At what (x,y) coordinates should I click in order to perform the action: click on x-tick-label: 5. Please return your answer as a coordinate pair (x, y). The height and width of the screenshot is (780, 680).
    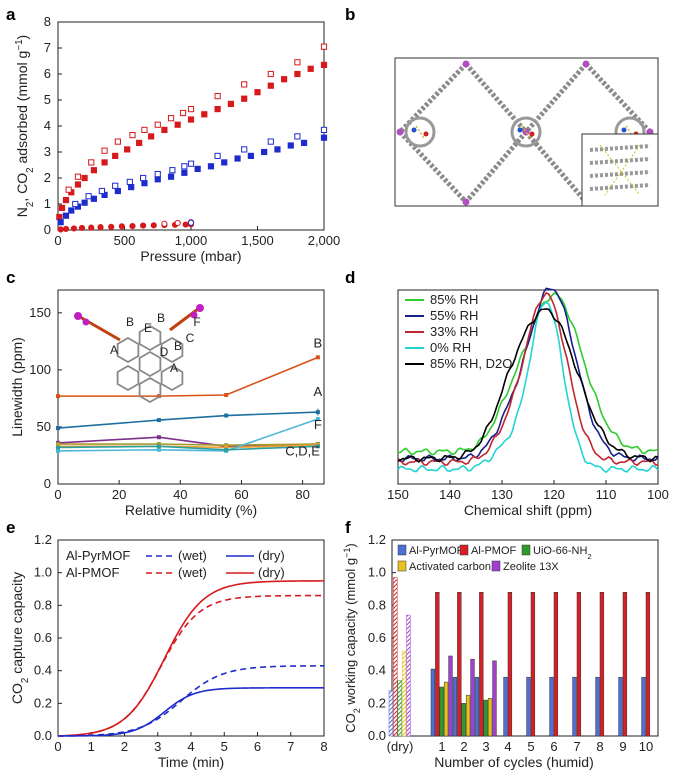
    Looking at the image, I should click on (530, 746).